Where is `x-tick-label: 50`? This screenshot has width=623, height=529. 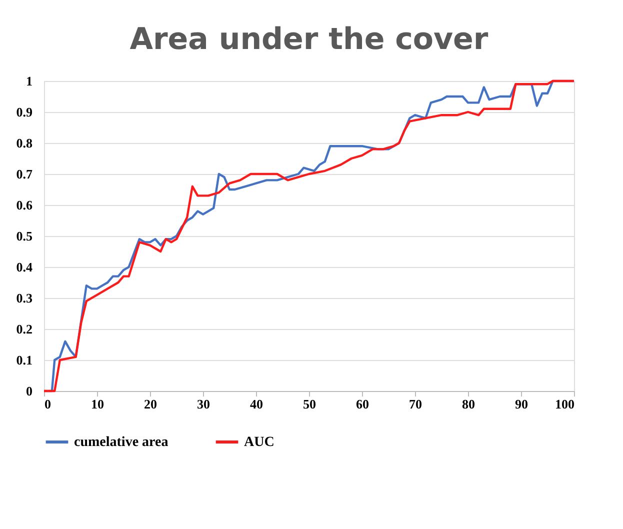 x-tick-label: 50 is located at coordinates (309, 404).